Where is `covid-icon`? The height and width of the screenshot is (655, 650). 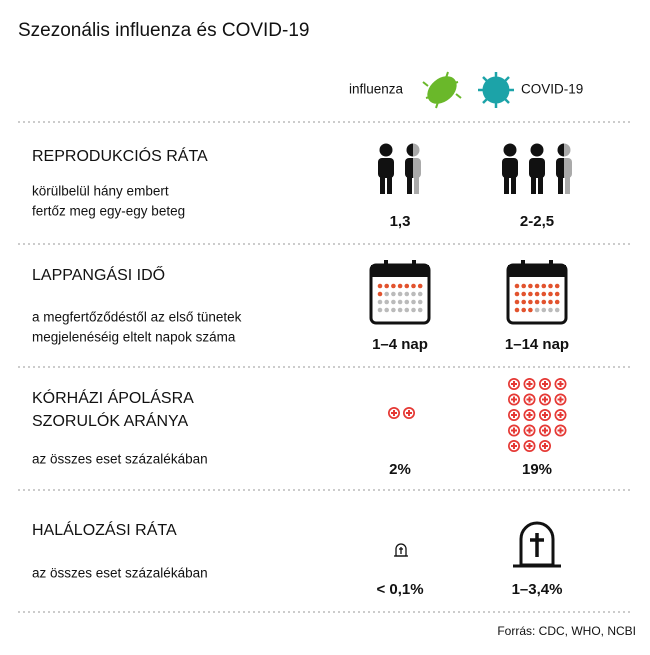
covid-icon is located at coordinates (496, 90).